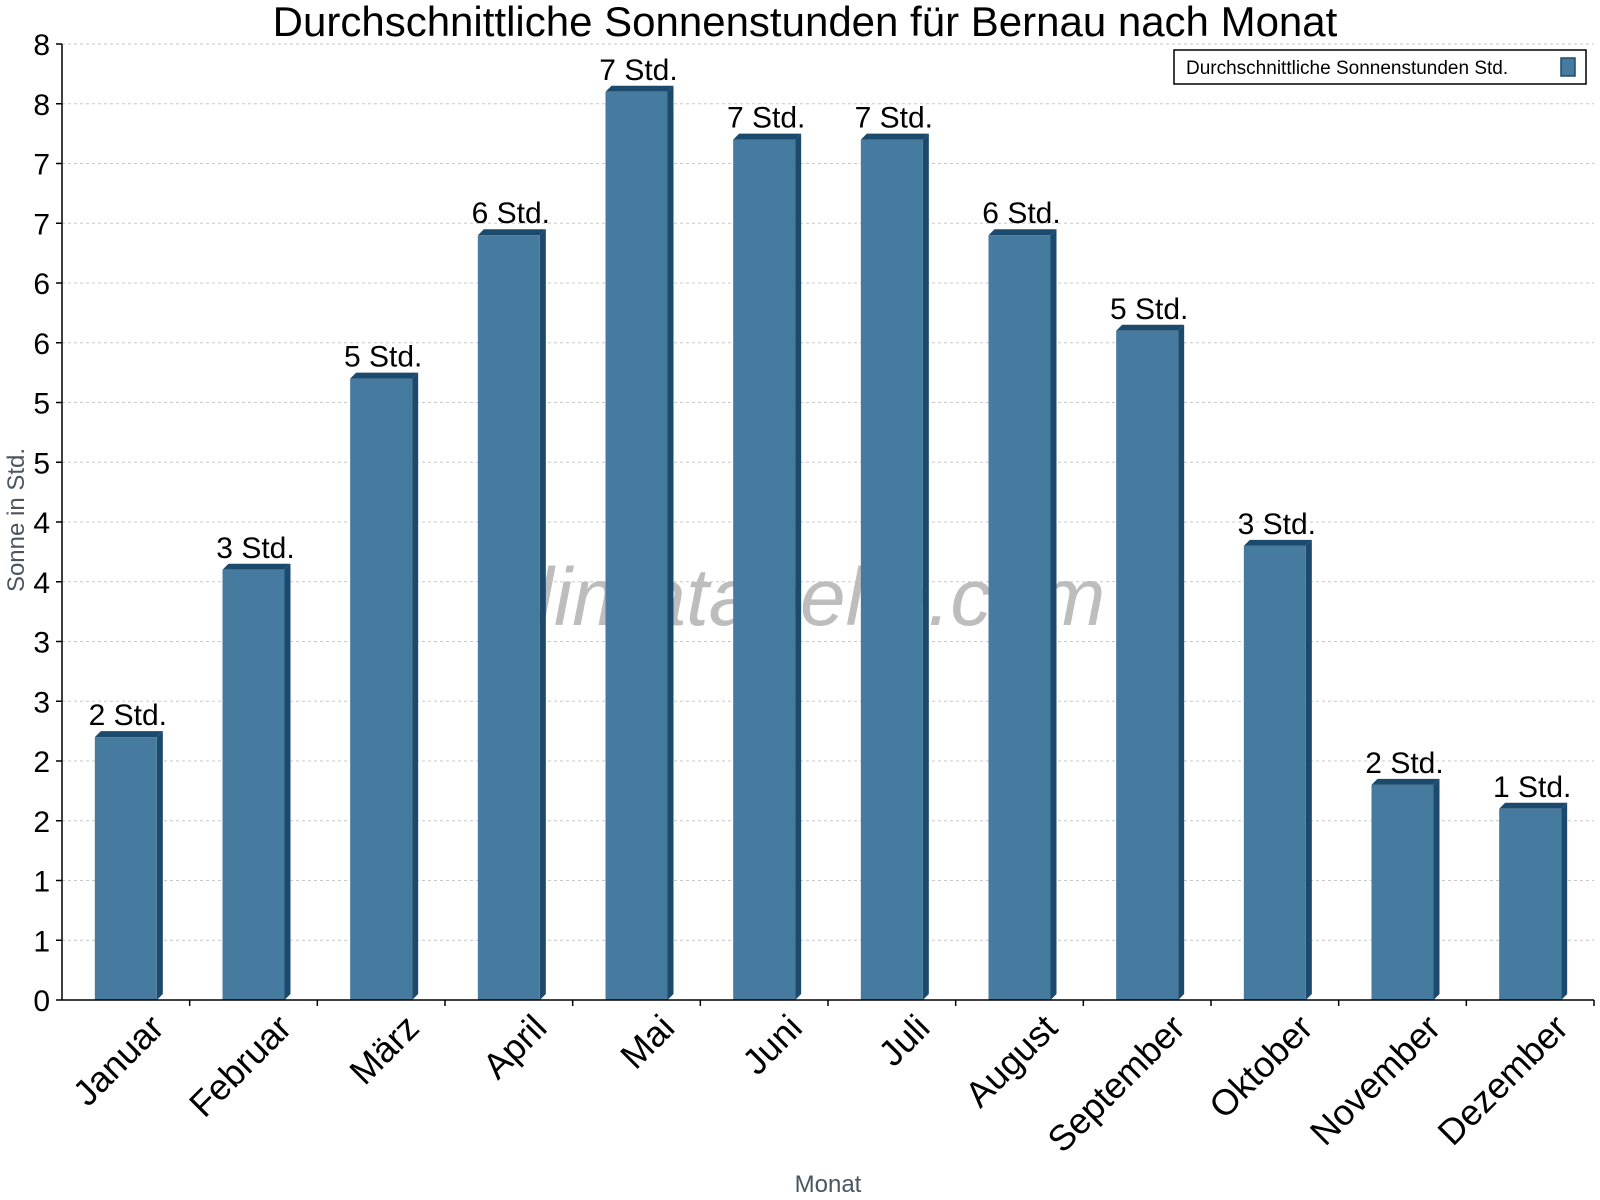  I want to click on bar-juli, so click(894, 567).